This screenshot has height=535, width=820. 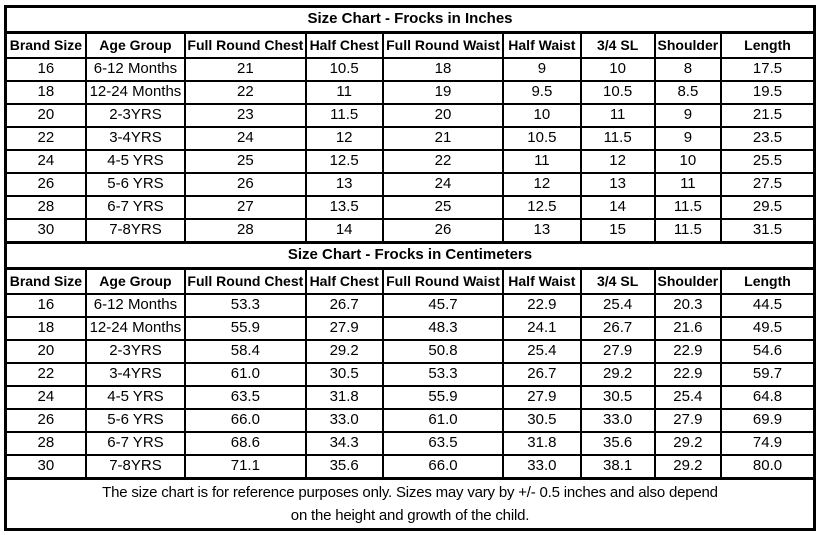 What do you see at coordinates (410, 515) in the screenshot?
I see `footer-line: on the height and growth of the child.` at bounding box center [410, 515].